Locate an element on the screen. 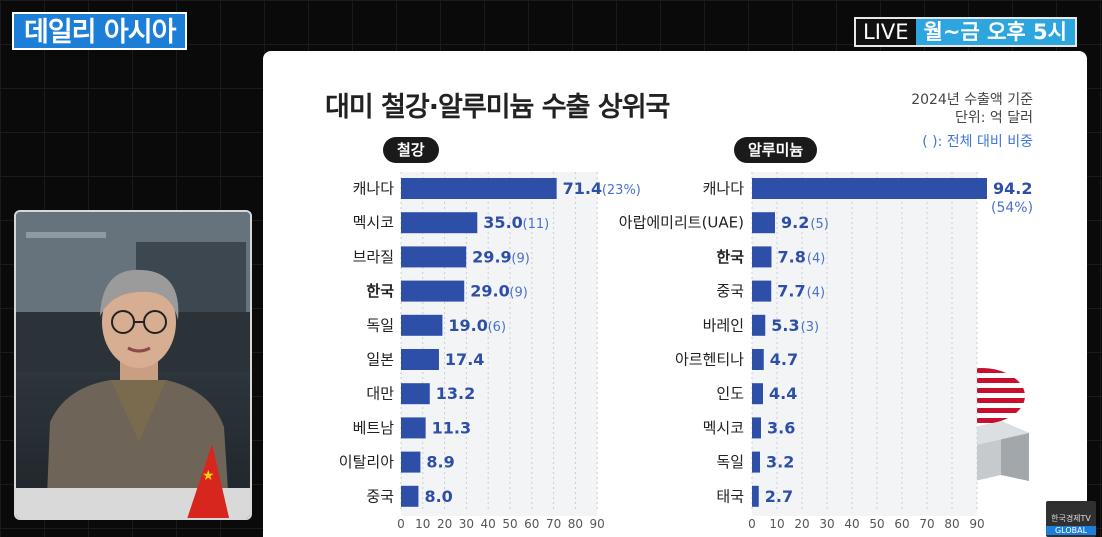  share-label: (9) is located at coordinates (520, 258).